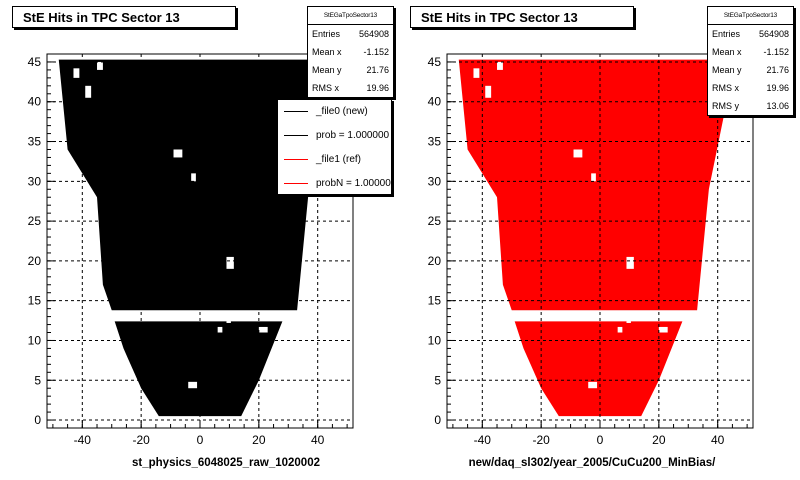 This screenshot has height=480, width=800. Describe the element at coordinates (296, 183) in the screenshot. I see `legend-line-probn` at that location.